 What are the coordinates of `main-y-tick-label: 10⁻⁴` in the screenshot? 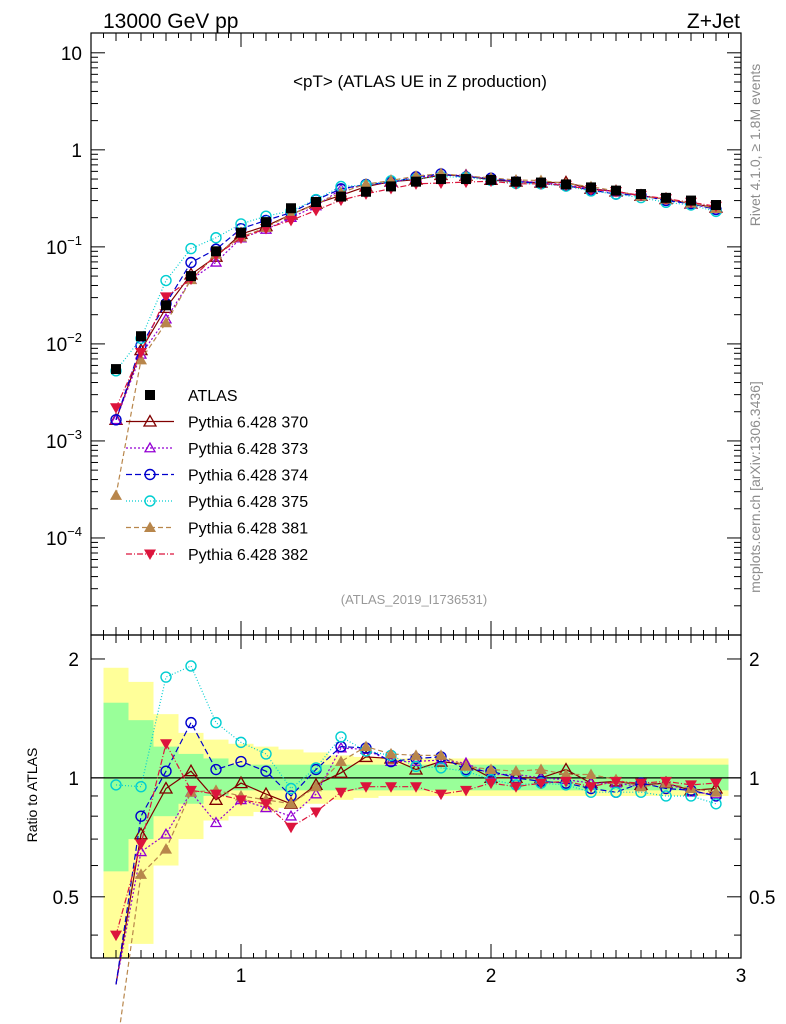 It's located at (64, 537).